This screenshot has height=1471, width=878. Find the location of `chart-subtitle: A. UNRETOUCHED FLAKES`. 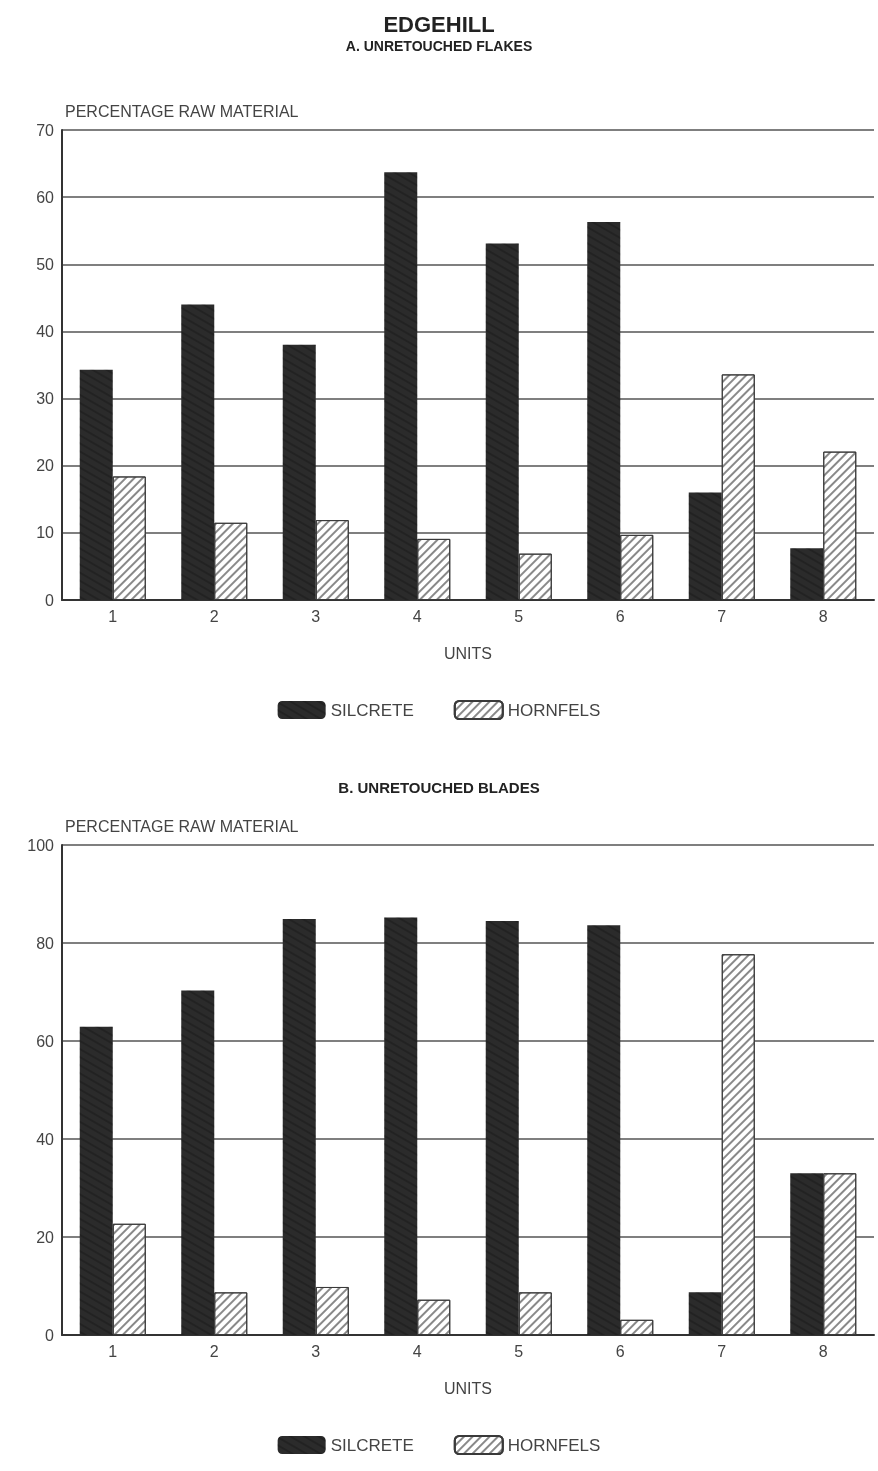

chart-subtitle: A. UNRETOUCHED FLAKES is located at coordinates (439, 46).